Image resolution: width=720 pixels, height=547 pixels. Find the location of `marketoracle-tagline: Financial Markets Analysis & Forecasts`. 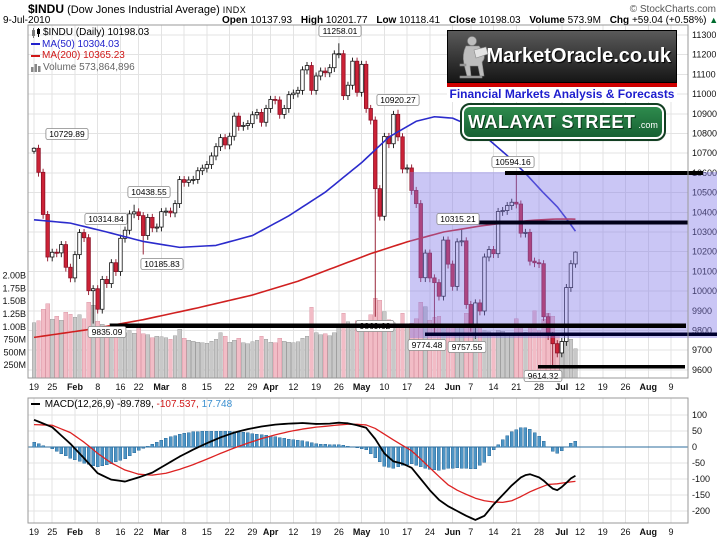

marketoracle-tagline: Financial Markets Analysis & Forecasts is located at coordinates (562, 94).